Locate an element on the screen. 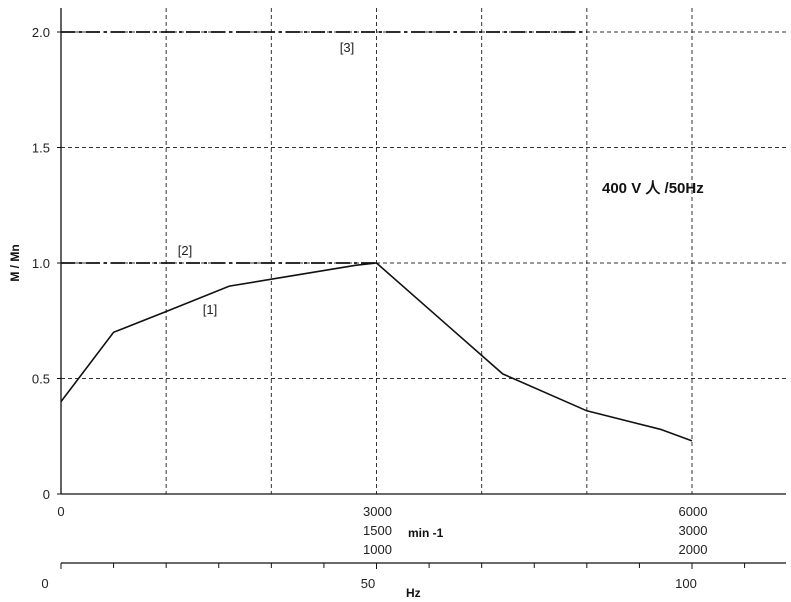 The width and height of the screenshot is (791, 602). freq-tick-label: 50 is located at coordinates (368, 583).